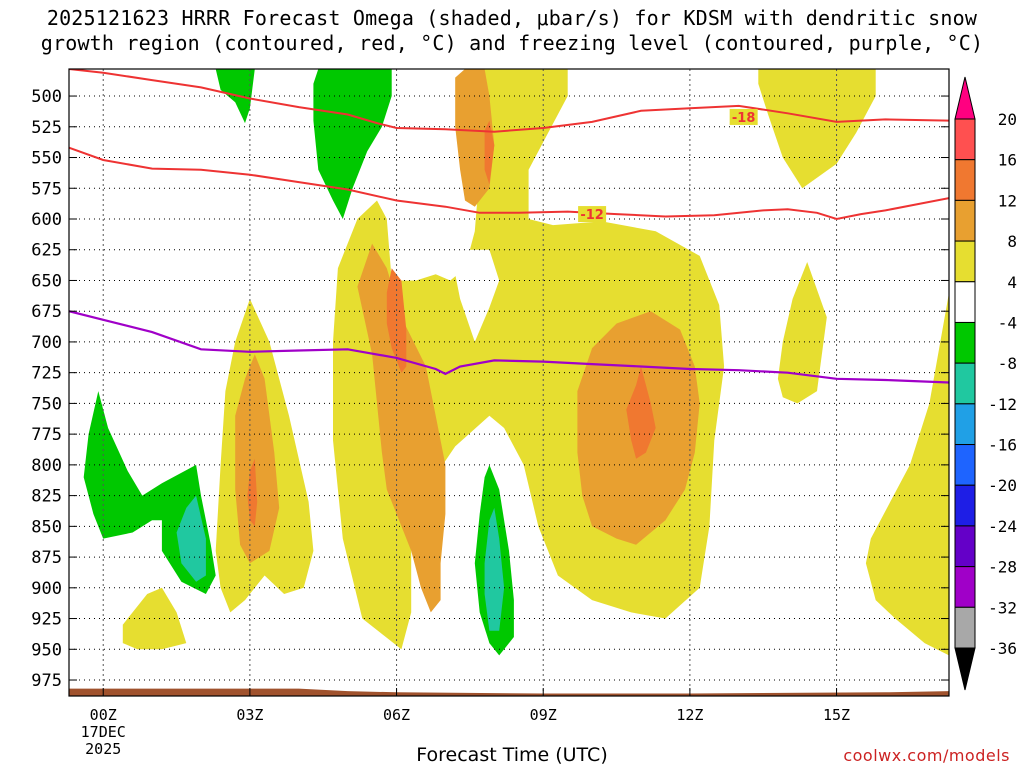  Describe the element at coordinates (1002, 404) in the screenshot. I see `colorbar-label: -12` at that location.